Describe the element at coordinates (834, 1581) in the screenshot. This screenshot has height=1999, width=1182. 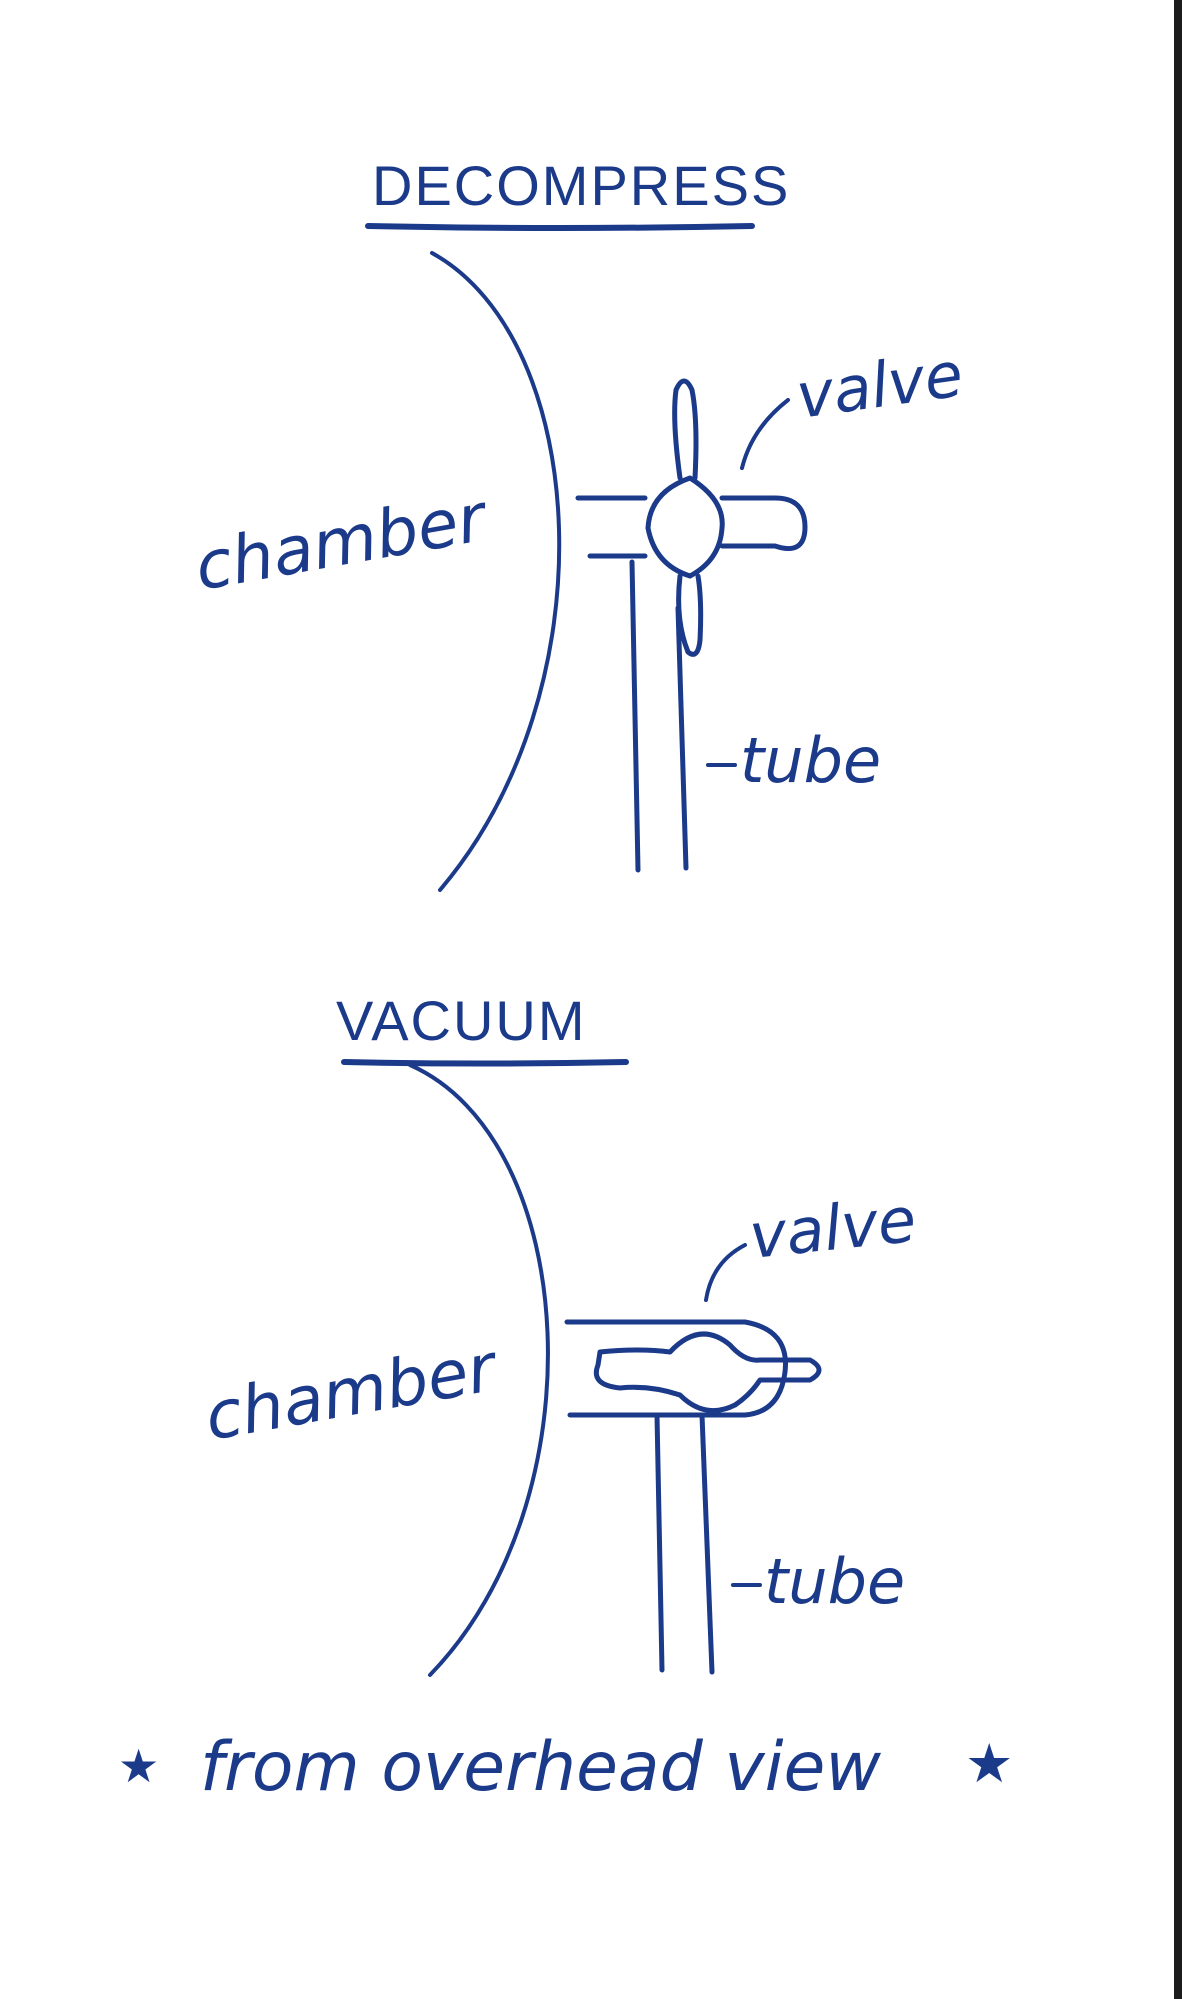
I see `vacuum-tube-label: tube` at that location.